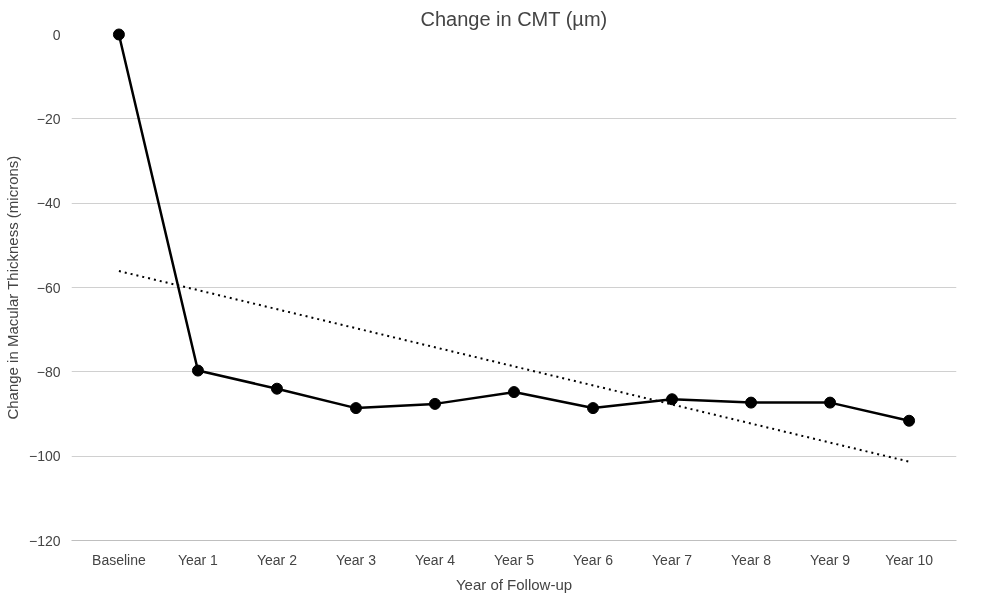 Image resolution: width=1001 pixels, height=595 pixels. What do you see at coordinates (48, 371) in the screenshot?
I see `y-tick-label: −80` at bounding box center [48, 371].